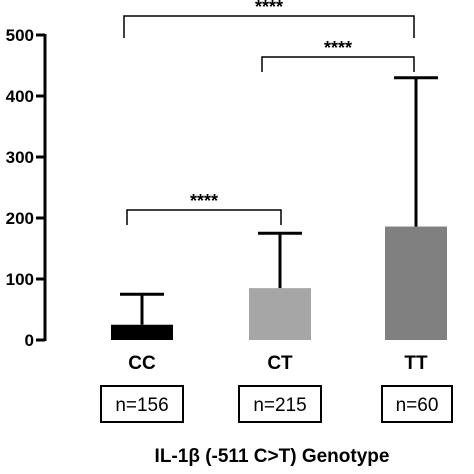  I want to click on sample-size-label: n=156, so click(141, 405).